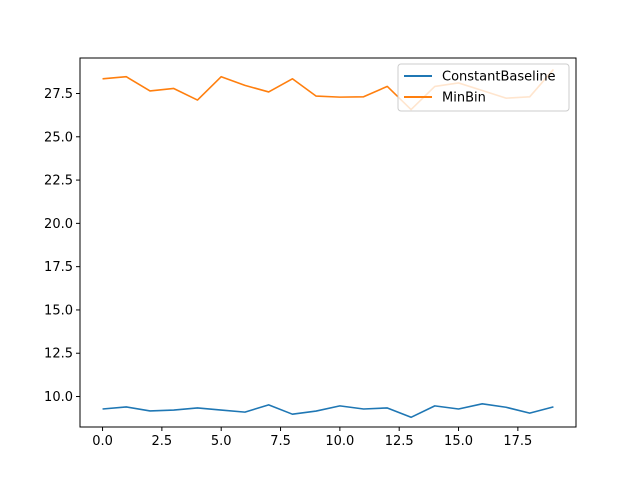  I want to click on y-axis-ticks: 10.0 12.5 15.0 17.5 20.0 22.5 25.0 27.5, so click(62, 246).